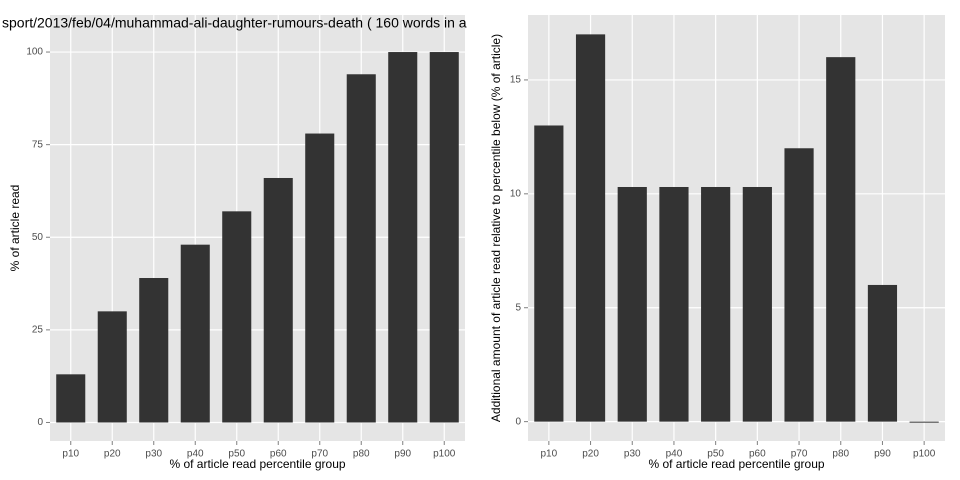  What do you see at coordinates (38, 237) in the screenshot?
I see `y-tick-label: 50` at bounding box center [38, 237].